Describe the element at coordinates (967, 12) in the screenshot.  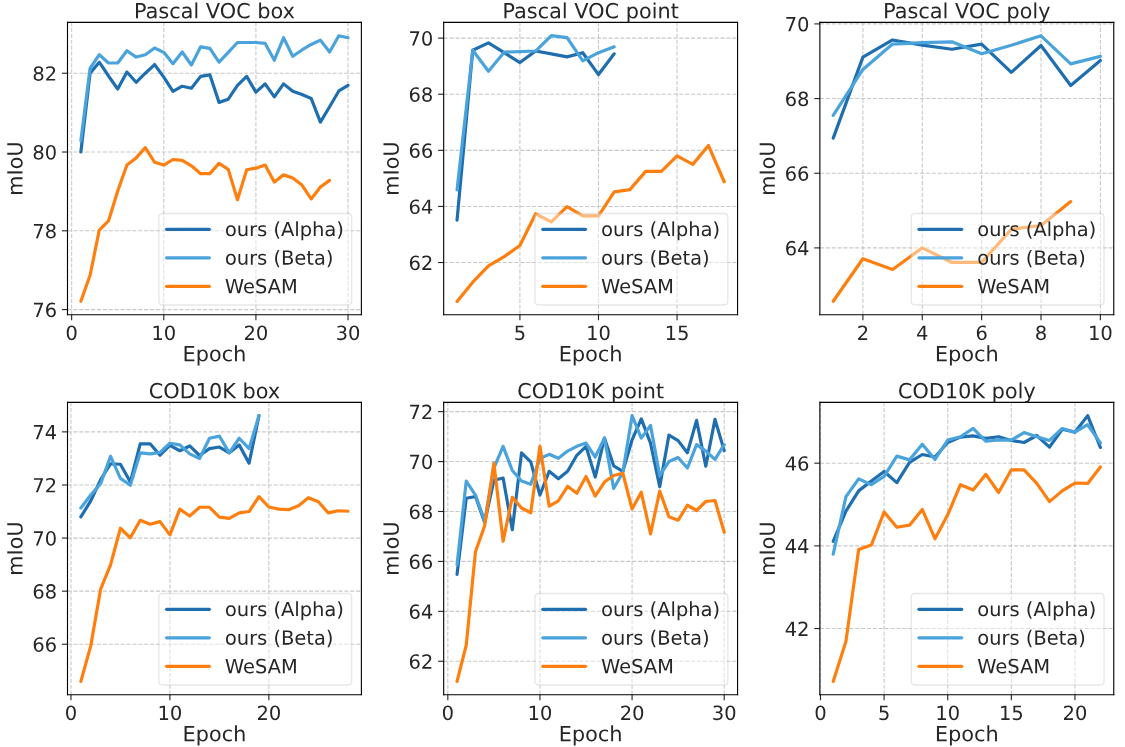
I see `chart-title: Pascal VOC poly` at that location.